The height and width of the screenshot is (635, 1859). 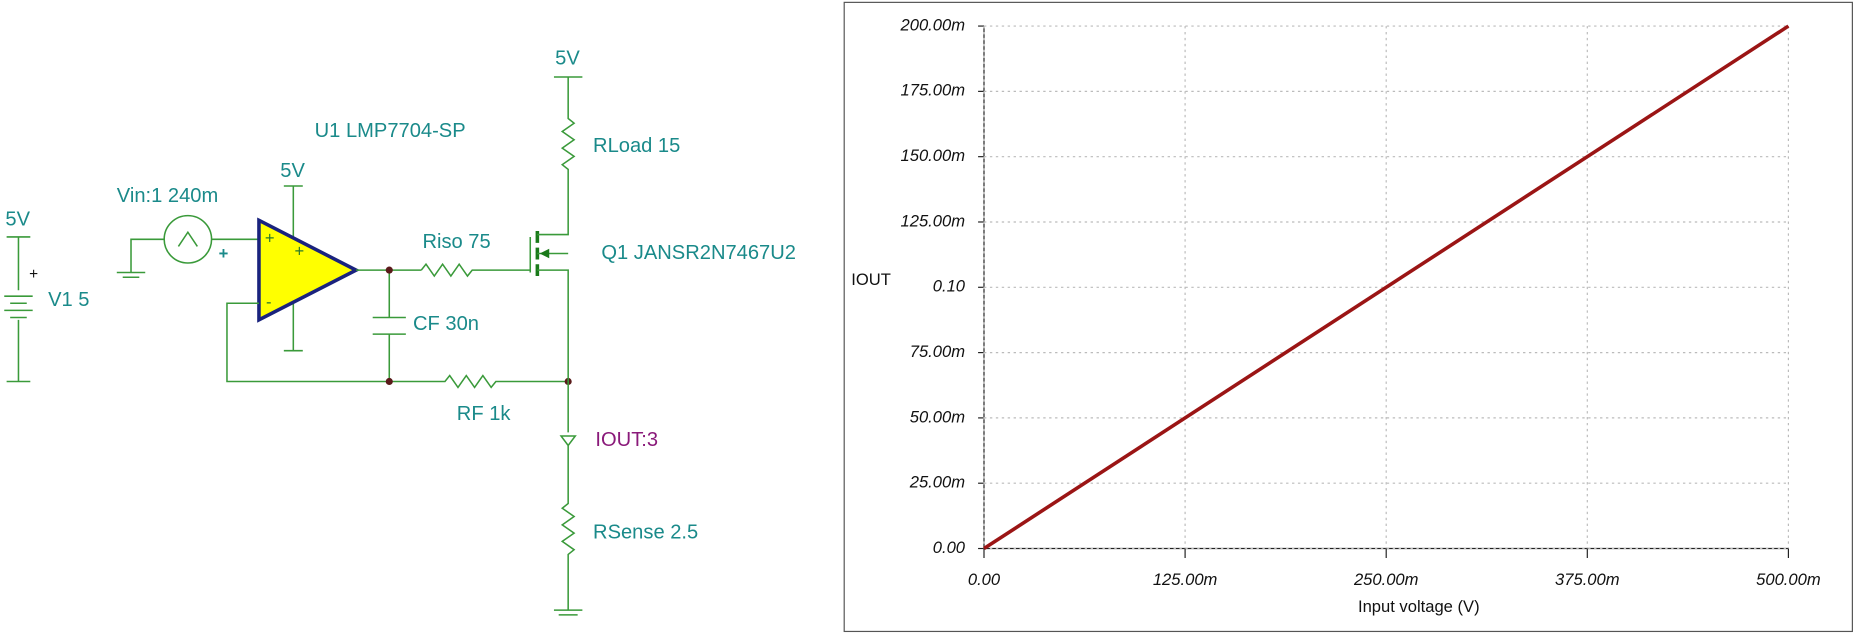 What do you see at coordinates (390, 131) in the screenshot?
I see `label: U1 LMP7704-SP` at bounding box center [390, 131].